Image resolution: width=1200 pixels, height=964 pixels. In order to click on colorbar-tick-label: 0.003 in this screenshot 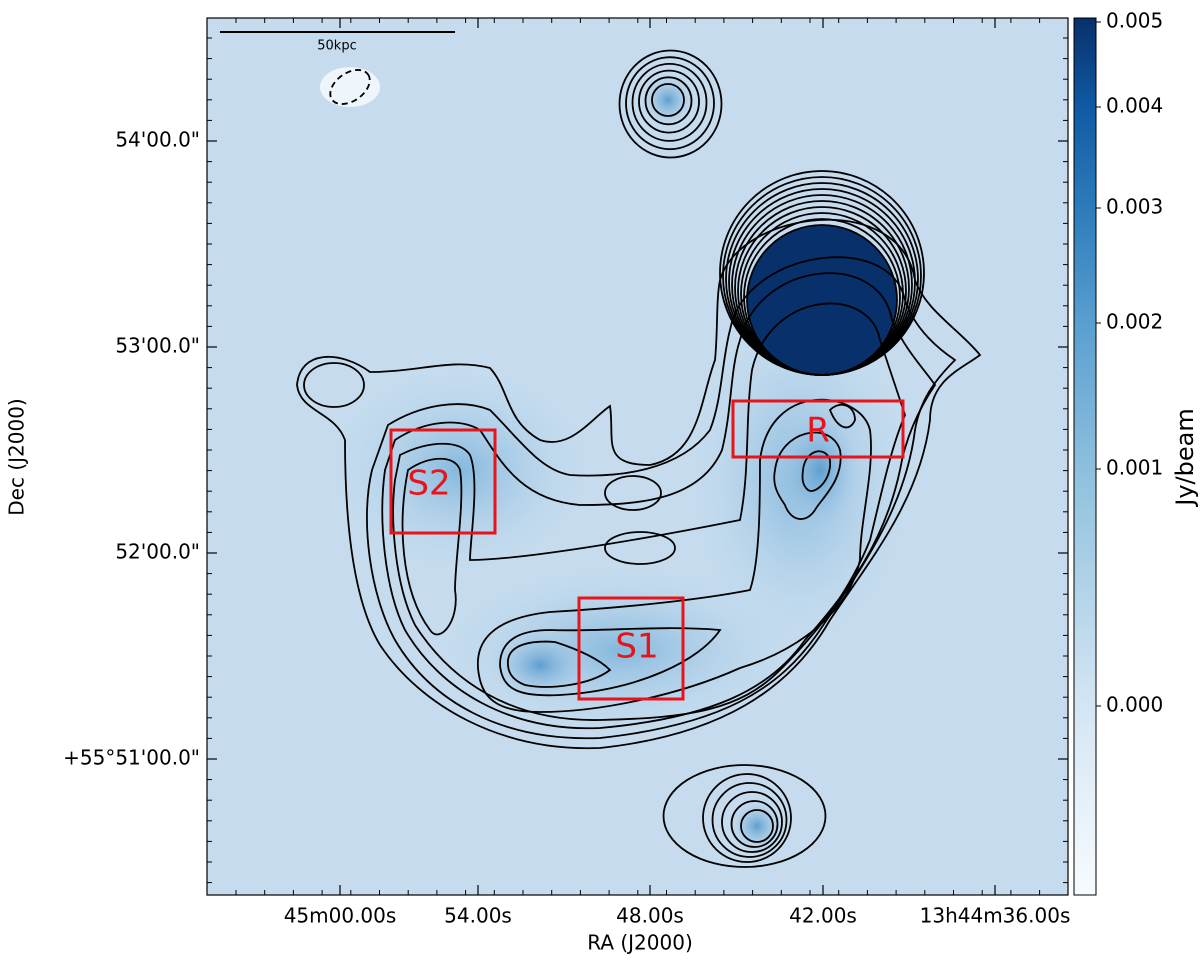, I will do `click(1134, 207)`.